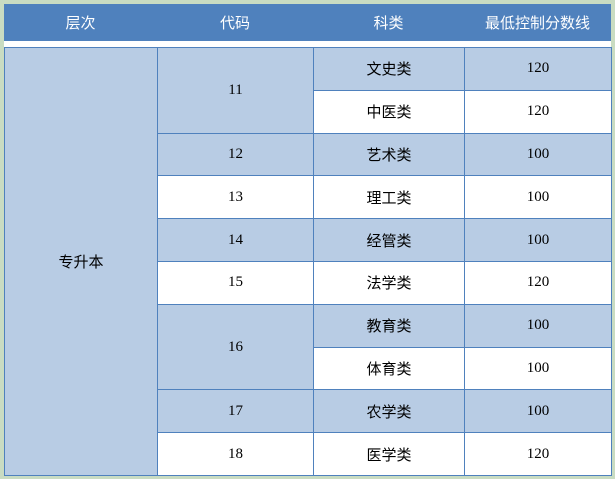 The width and height of the screenshot is (615, 479). What do you see at coordinates (235, 282) in the screenshot?
I see `code-cell: 15` at bounding box center [235, 282].